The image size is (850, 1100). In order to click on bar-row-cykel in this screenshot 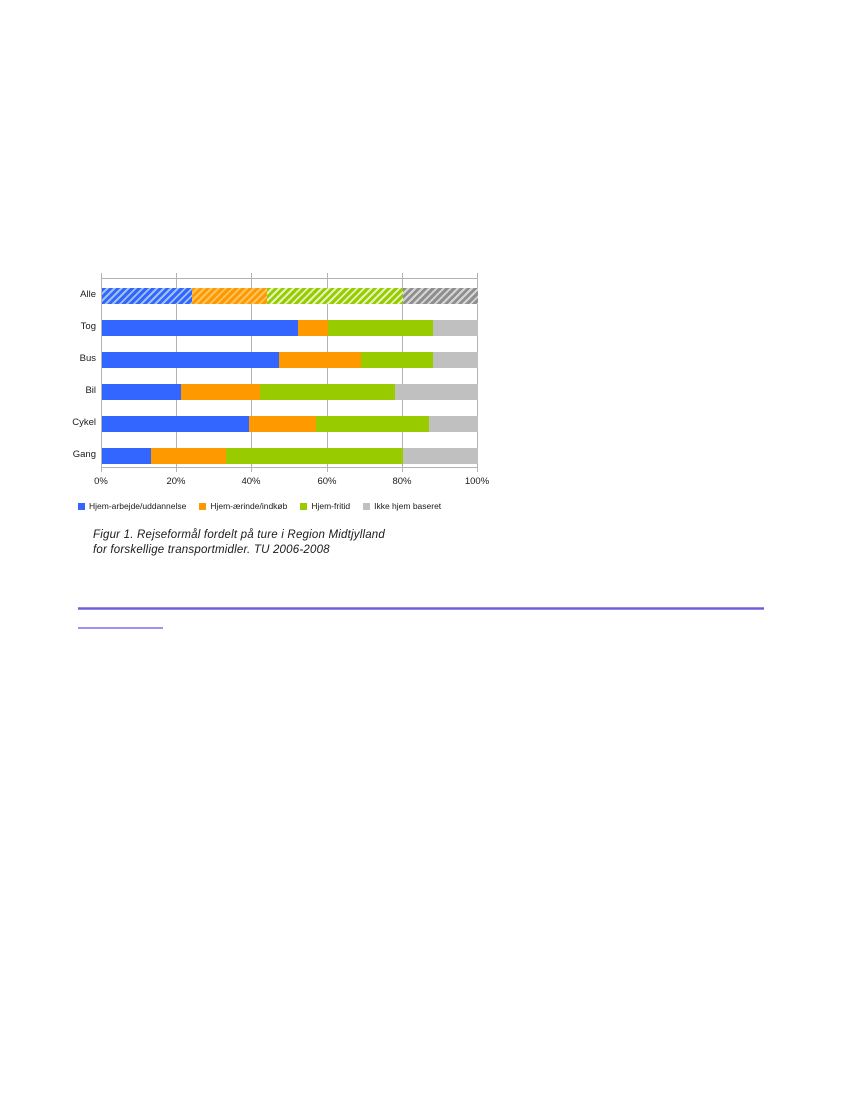, I will do `click(290, 424)`.